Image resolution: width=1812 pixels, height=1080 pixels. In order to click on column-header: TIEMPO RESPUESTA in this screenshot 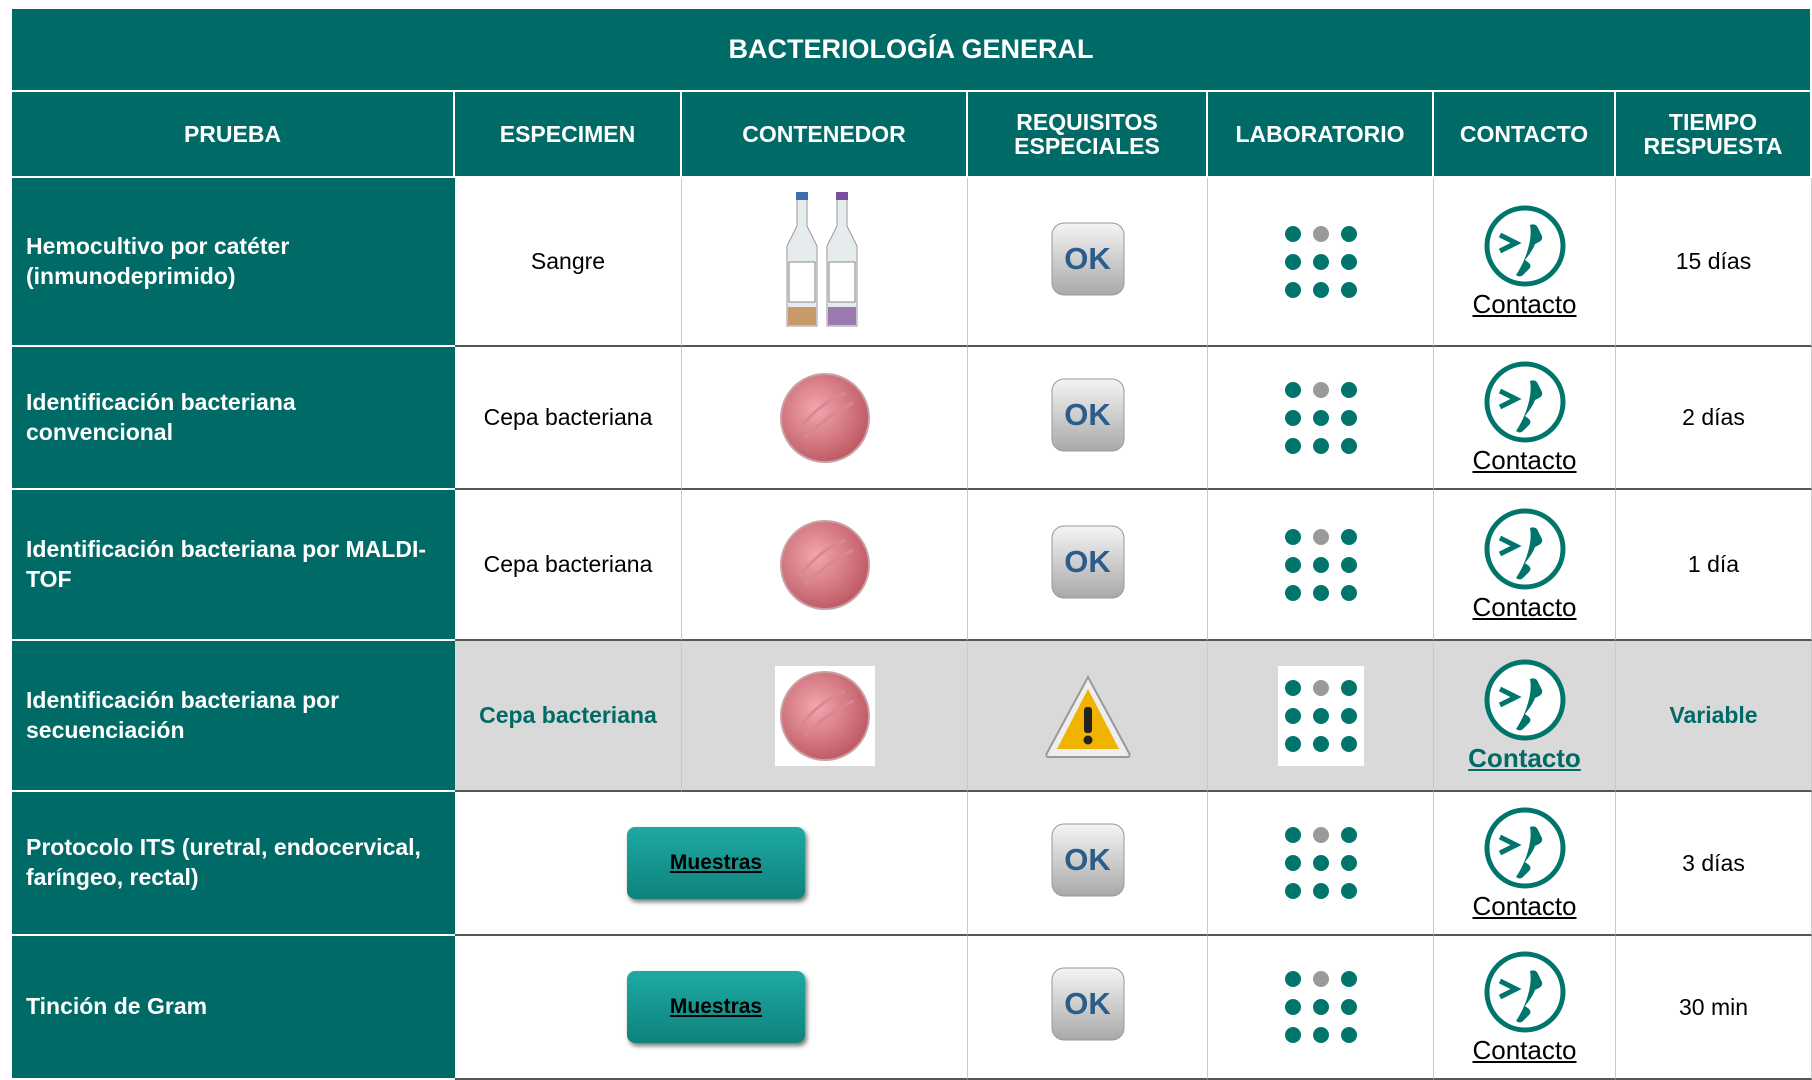, I will do `click(1714, 135)`.